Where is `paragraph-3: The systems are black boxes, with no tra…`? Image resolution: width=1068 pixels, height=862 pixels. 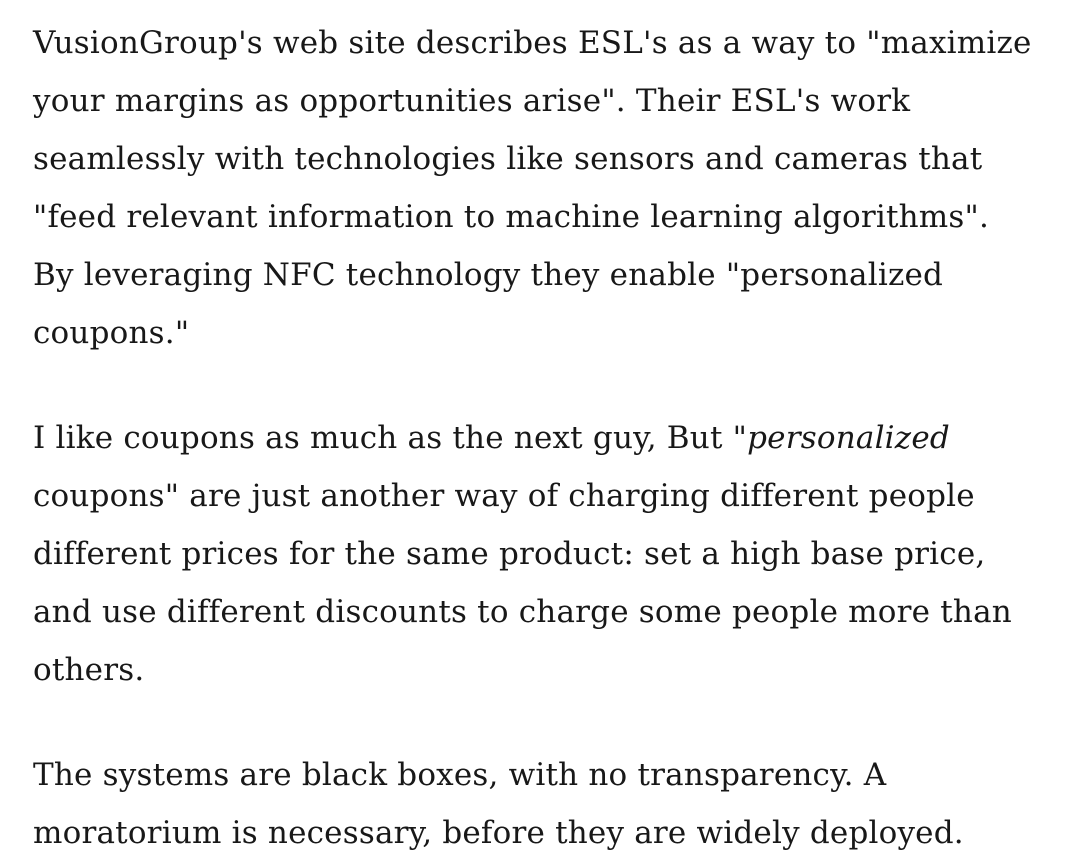
paragraph-3: The systems are black boxes, with no tra… is located at coordinates (498, 804).